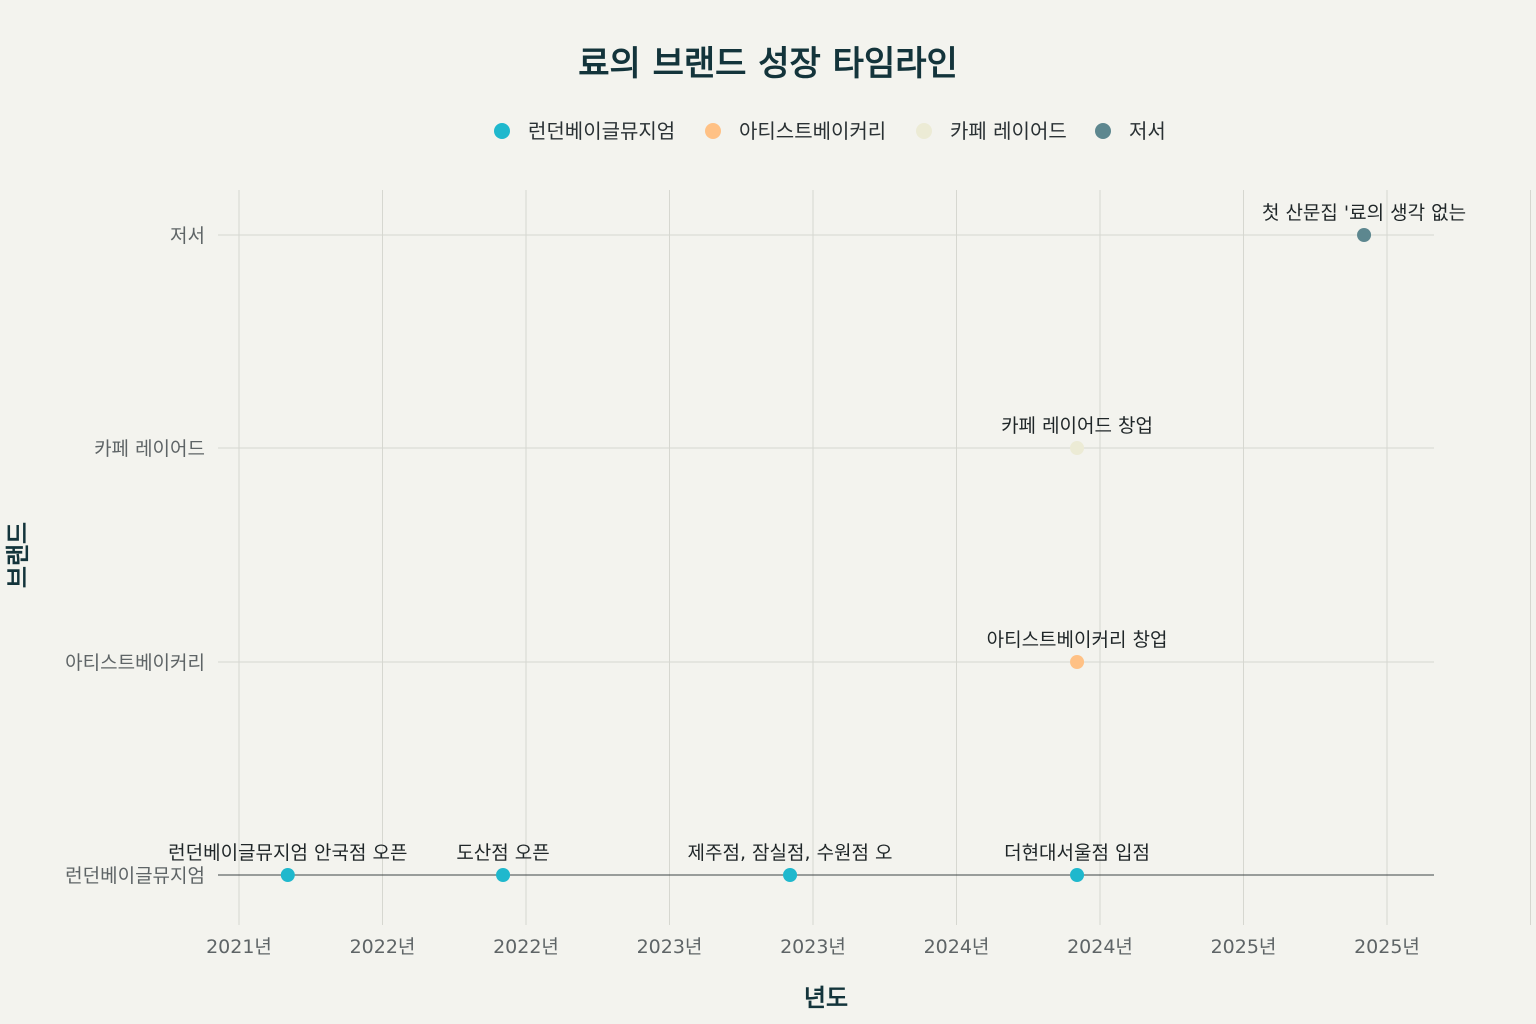 The width and height of the screenshot is (1536, 1024). What do you see at coordinates (790, 853) in the screenshot?
I see `data-label: 제주점, 잠실점, 수원점 오` at bounding box center [790, 853].